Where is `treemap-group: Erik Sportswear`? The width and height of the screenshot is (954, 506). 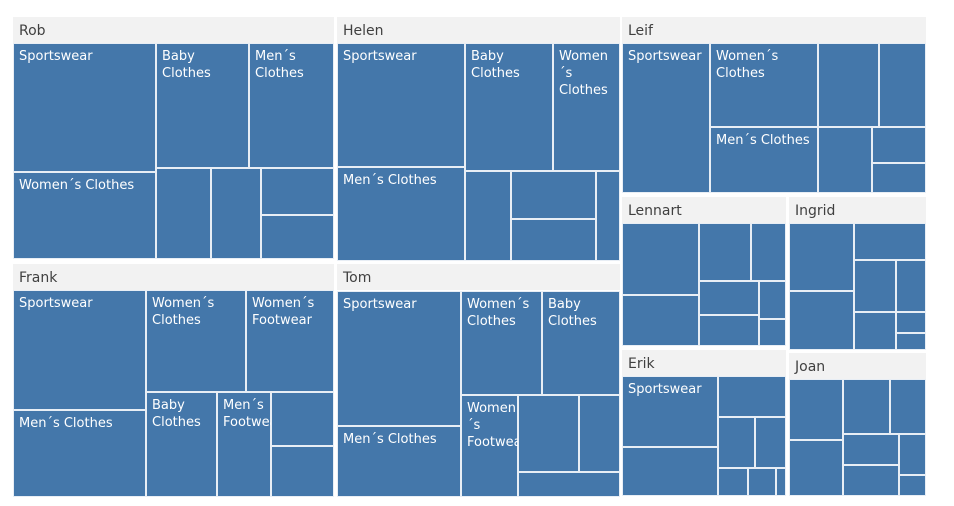 treemap-group: Erik Sportswear is located at coordinates (704, 423).